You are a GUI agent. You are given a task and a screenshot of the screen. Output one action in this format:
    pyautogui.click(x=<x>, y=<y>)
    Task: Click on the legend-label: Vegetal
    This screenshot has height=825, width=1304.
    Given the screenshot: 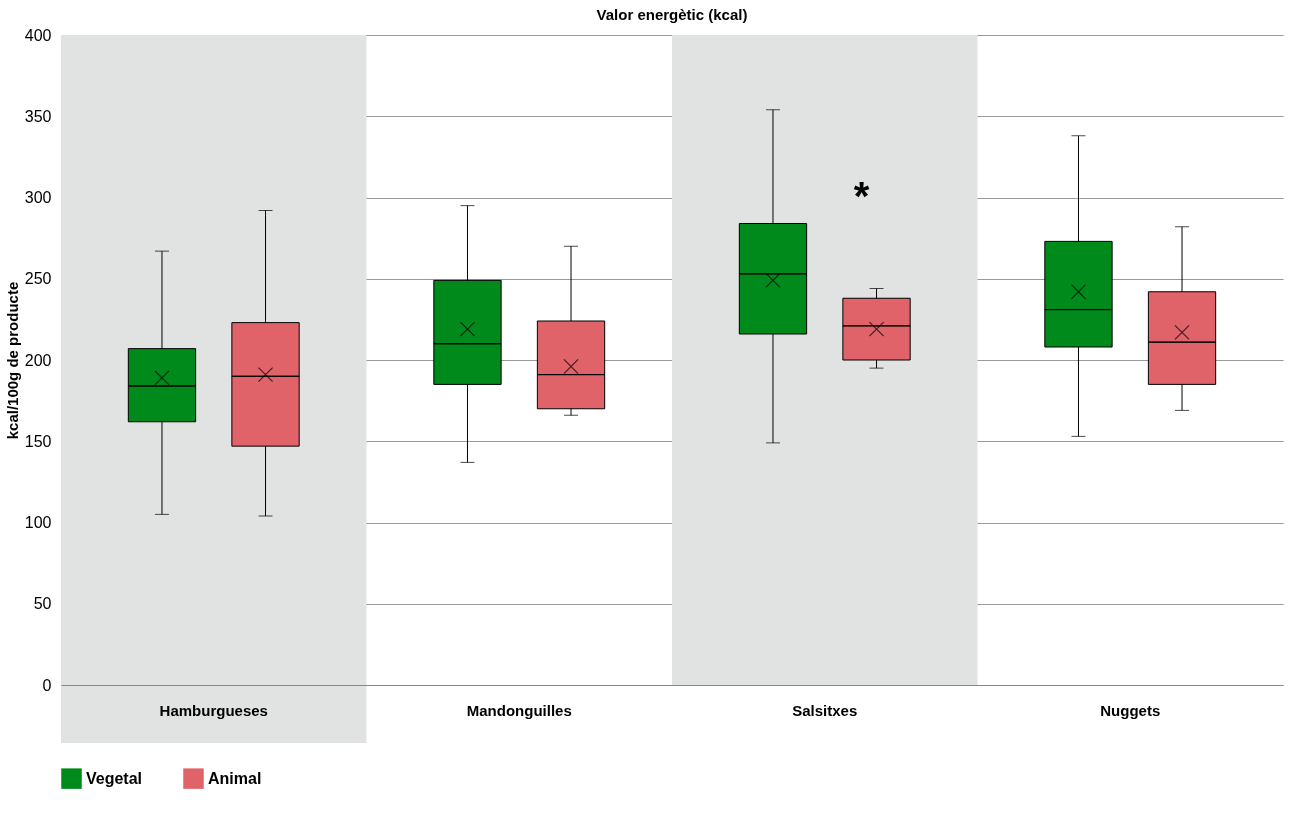 What is the action you would take?
    pyautogui.click(x=114, y=778)
    